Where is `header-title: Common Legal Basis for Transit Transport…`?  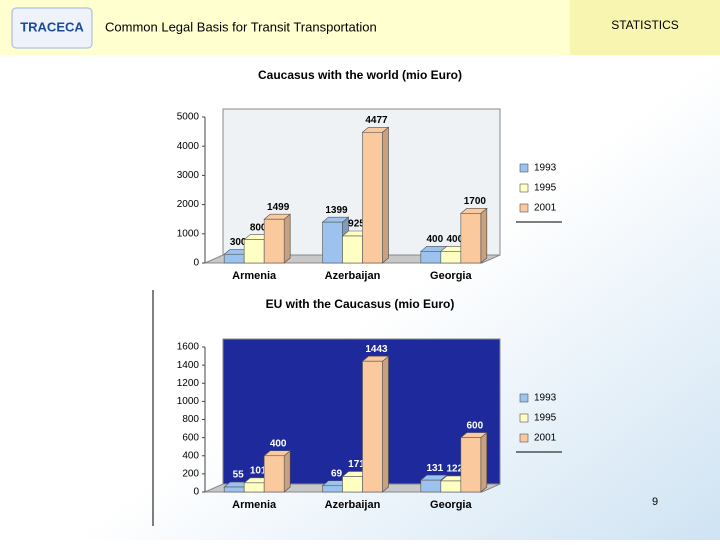 header-title: Common Legal Basis for Transit Transport… is located at coordinates (241, 26).